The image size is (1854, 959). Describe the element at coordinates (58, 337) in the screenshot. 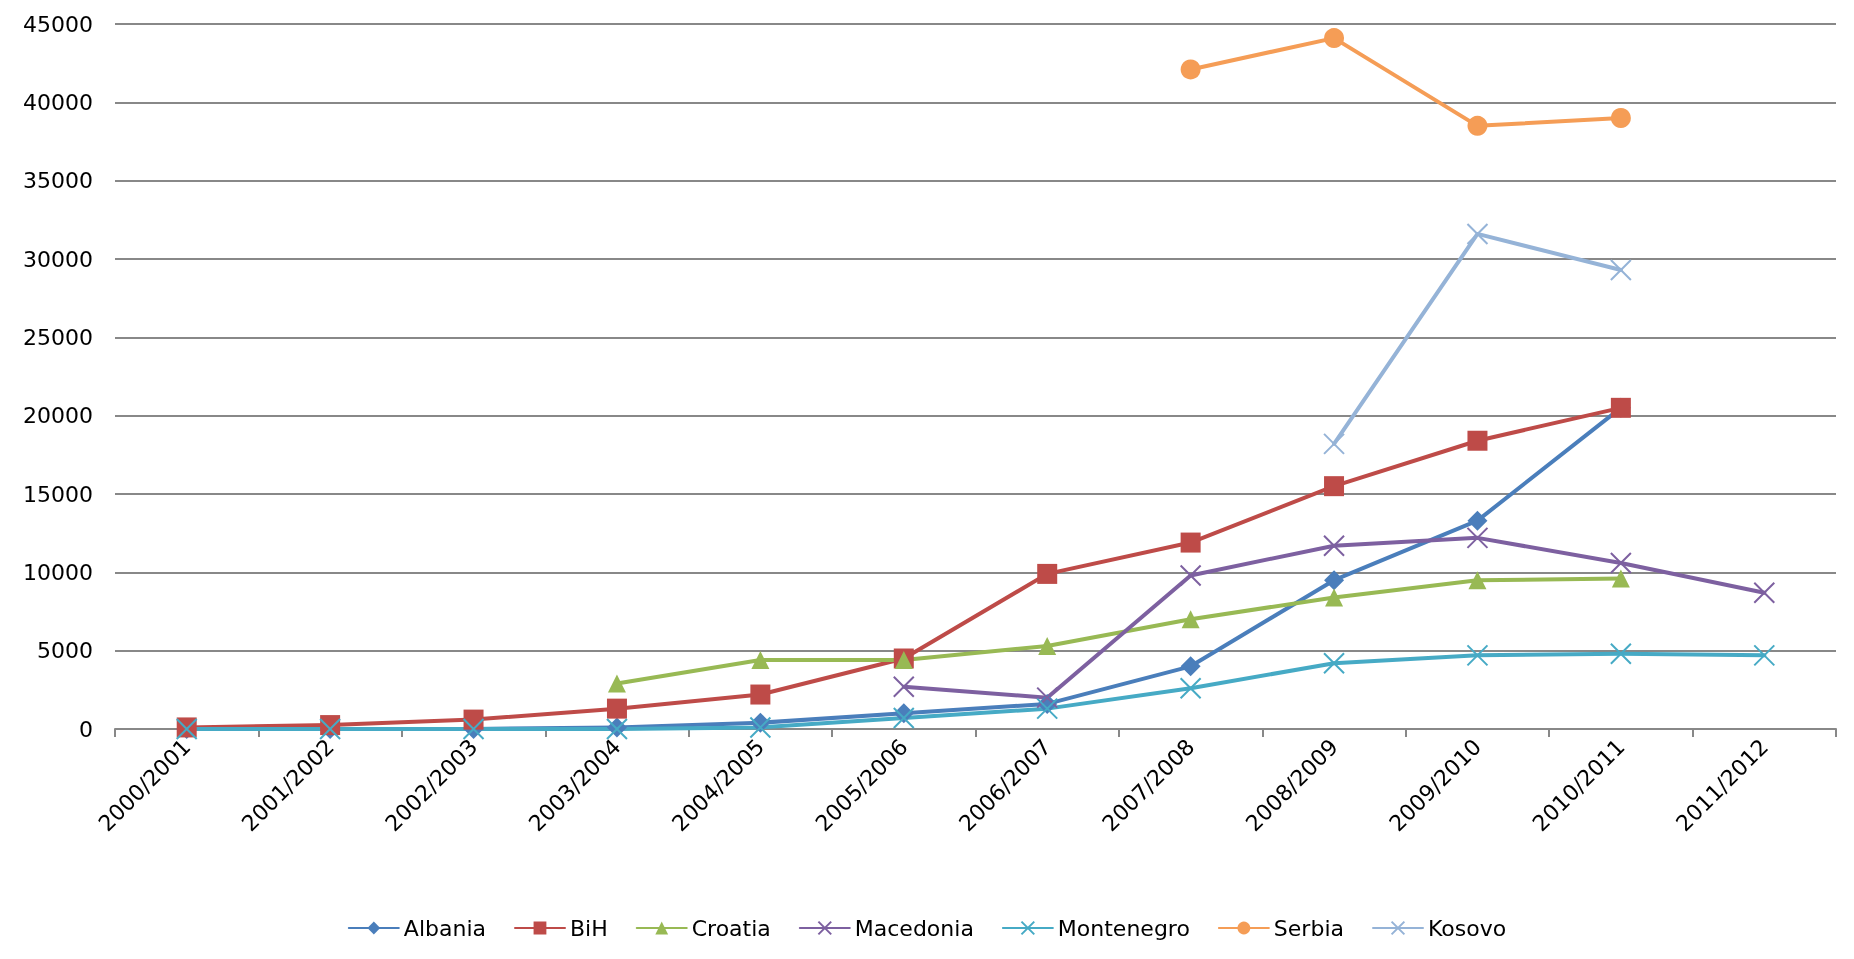

I see `y-tick-label: 25000` at that location.